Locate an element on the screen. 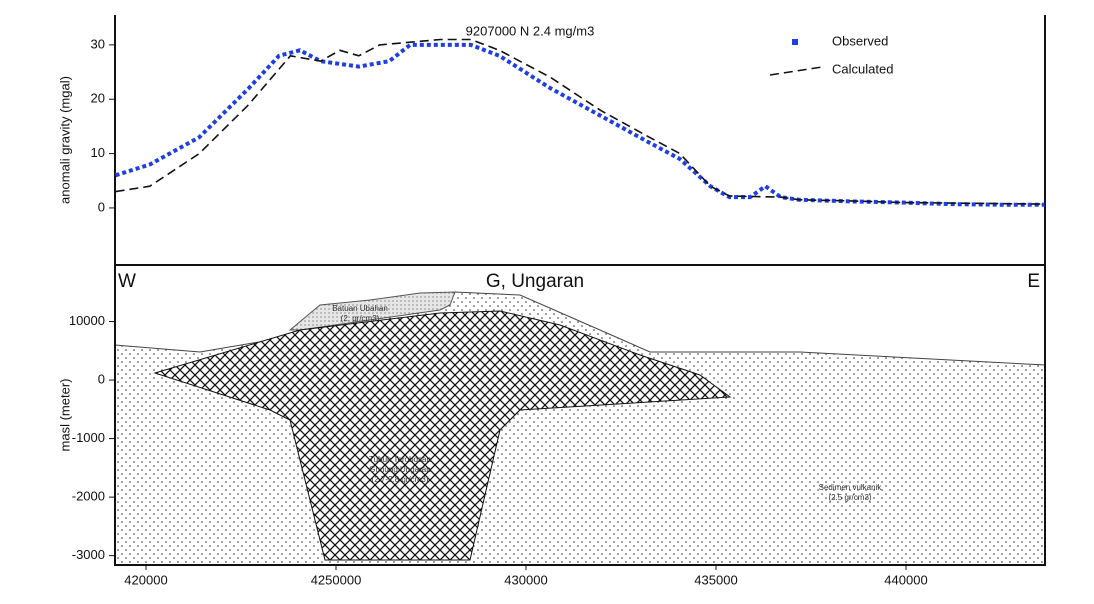  annotation: G, Ungaran is located at coordinates (535, 281).